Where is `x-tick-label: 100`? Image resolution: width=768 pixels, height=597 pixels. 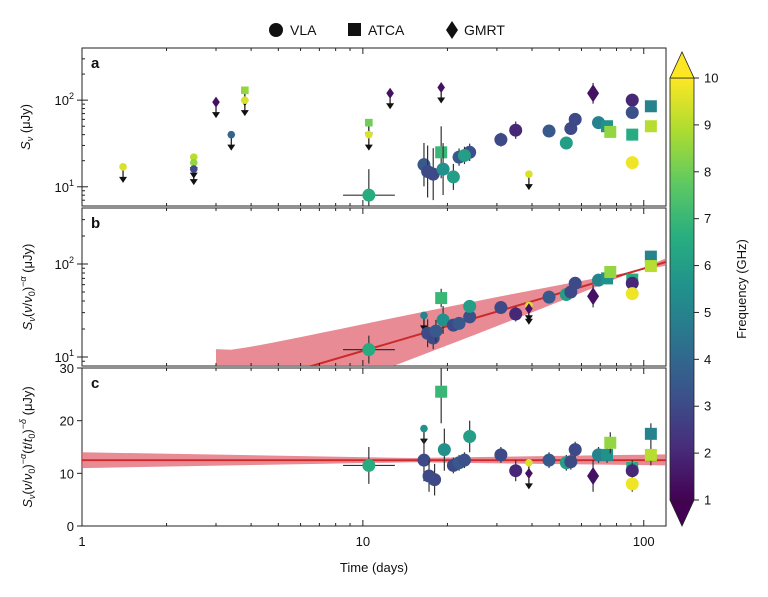
x-tick-label: 100 is located at coordinates (644, 541).